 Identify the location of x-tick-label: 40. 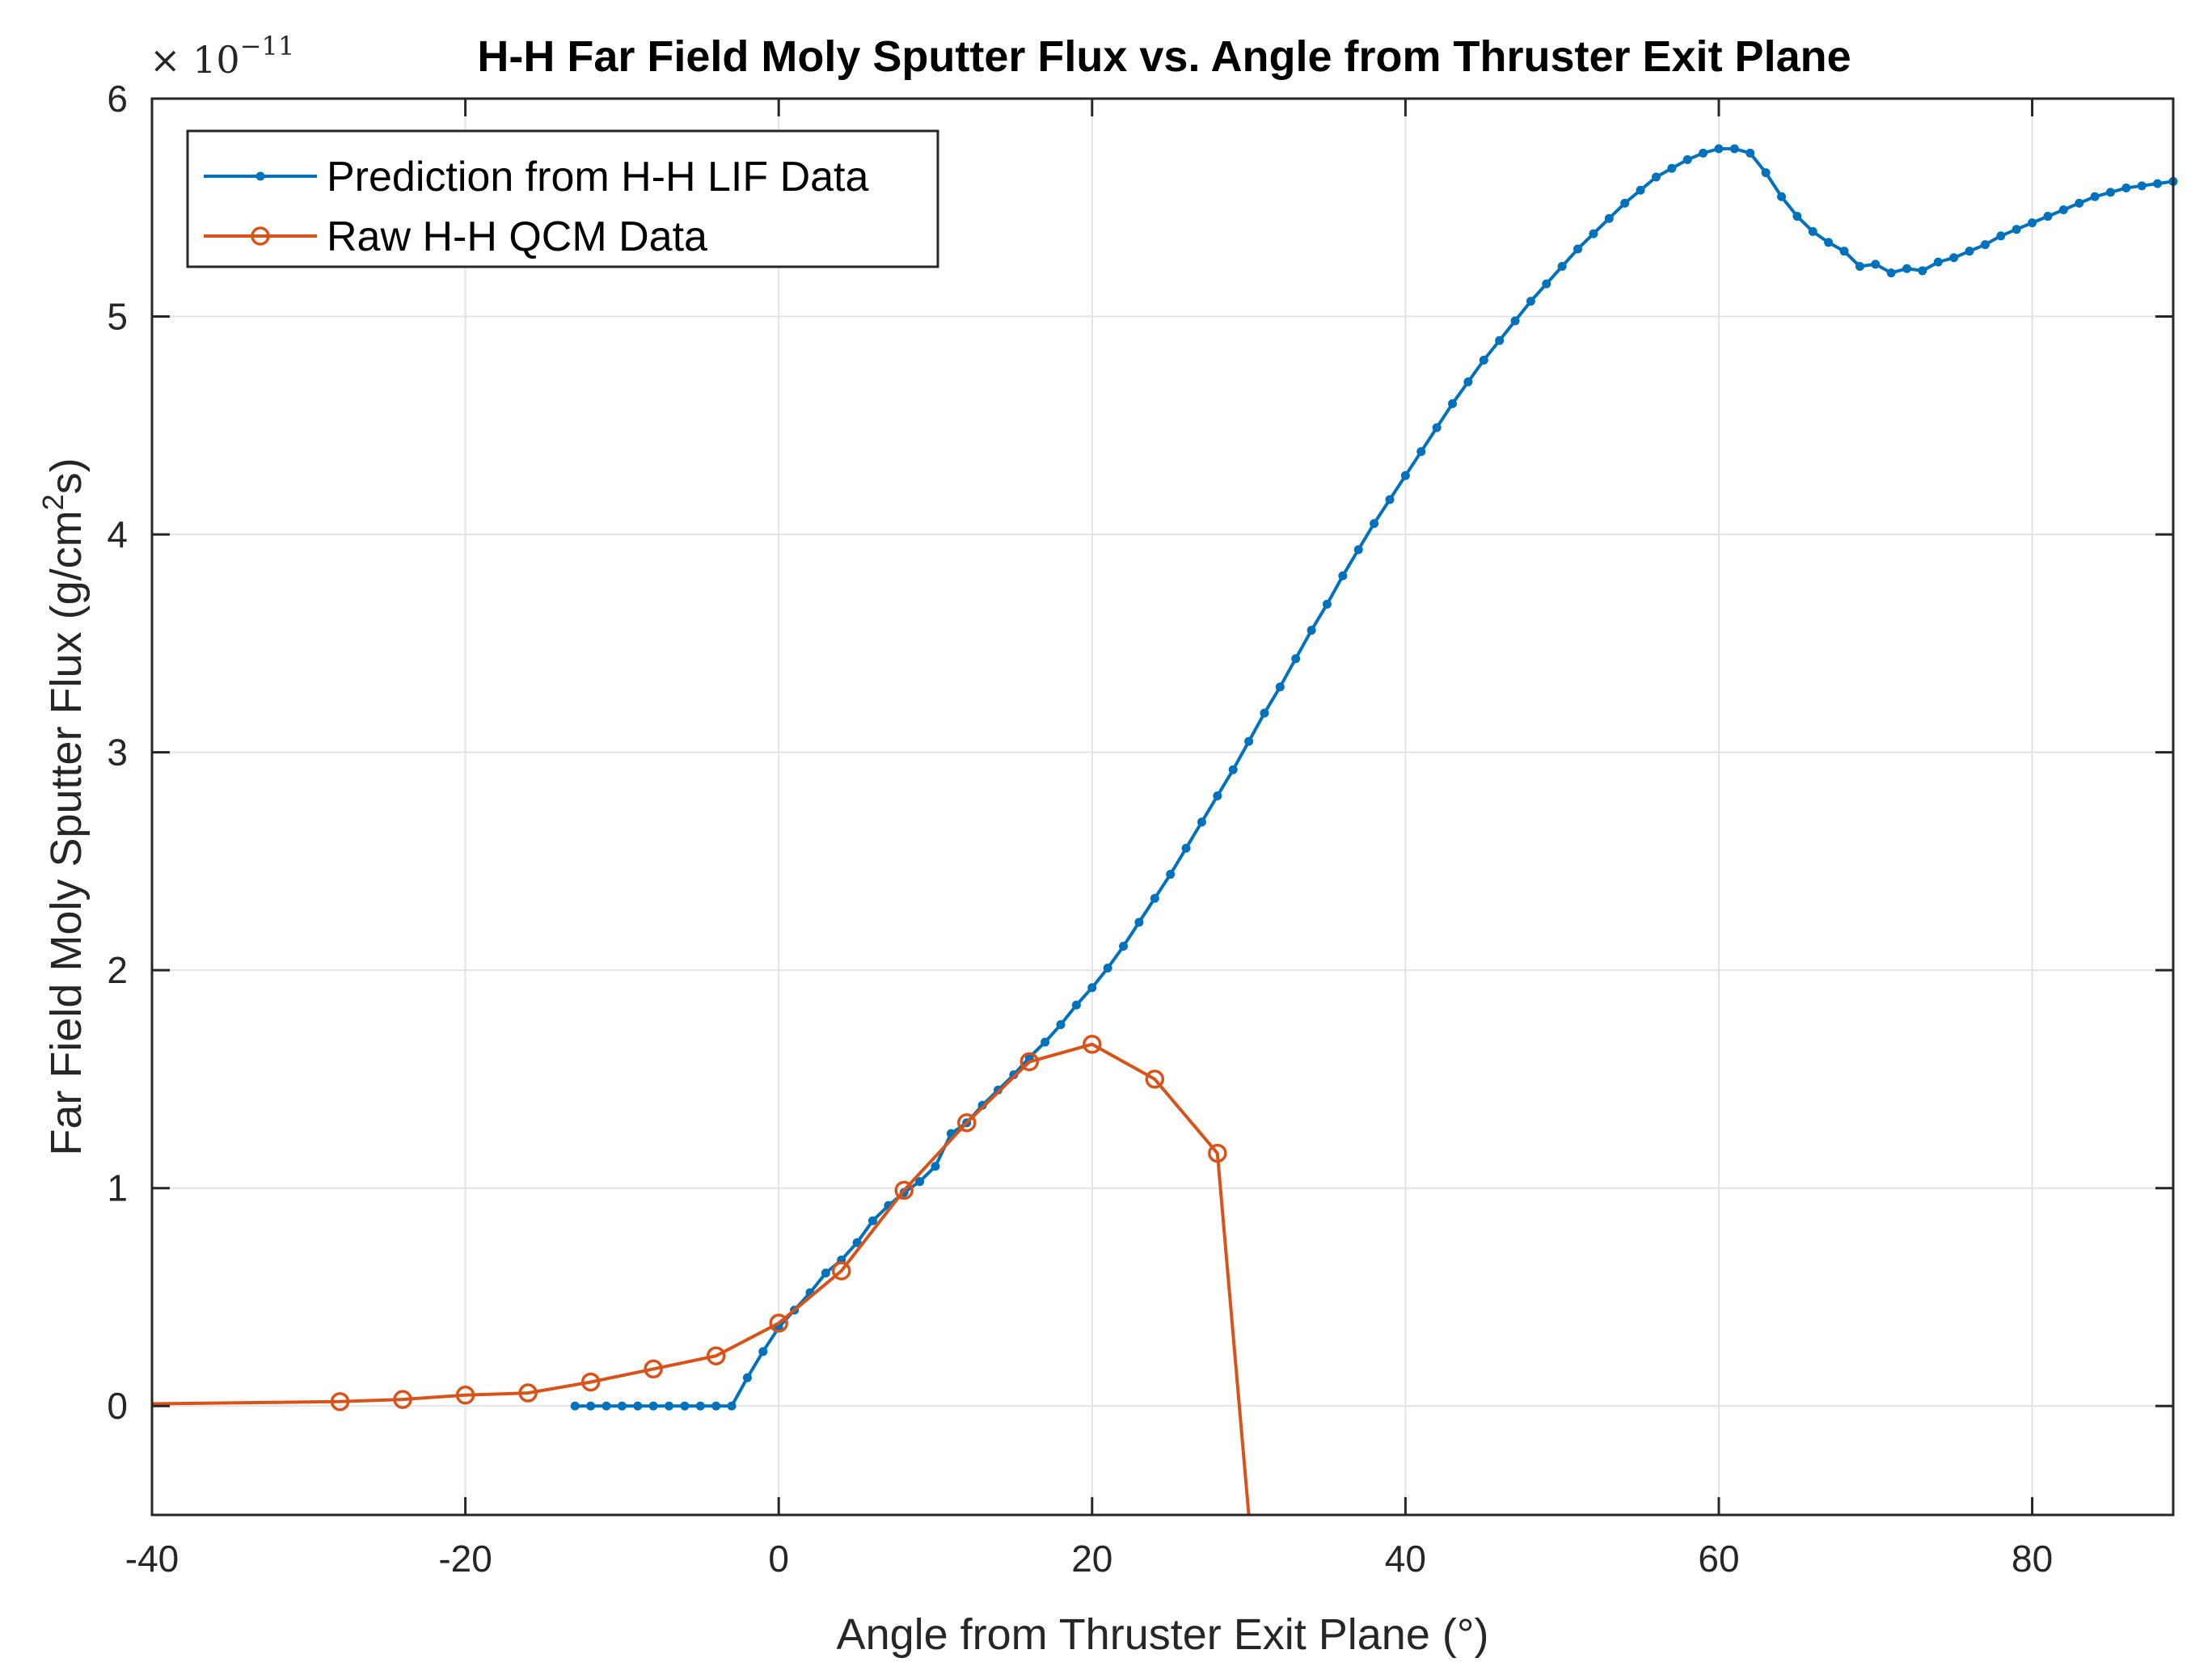
(1405, 1559).